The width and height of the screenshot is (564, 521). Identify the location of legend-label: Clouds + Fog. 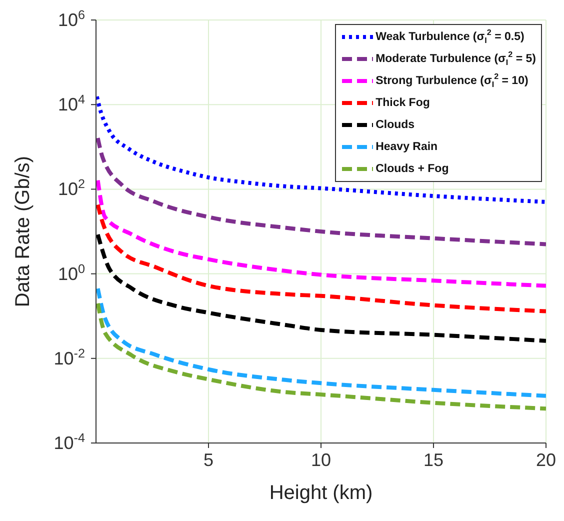
(412, 169).